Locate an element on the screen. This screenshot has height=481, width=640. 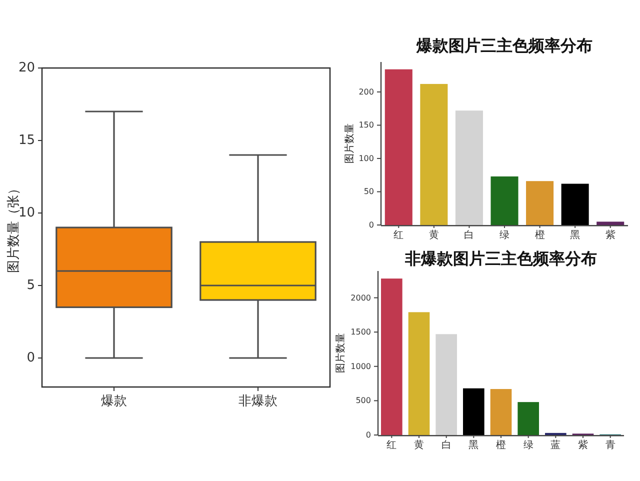
y-tick-label: 150 is located at coordinates (366, 125).